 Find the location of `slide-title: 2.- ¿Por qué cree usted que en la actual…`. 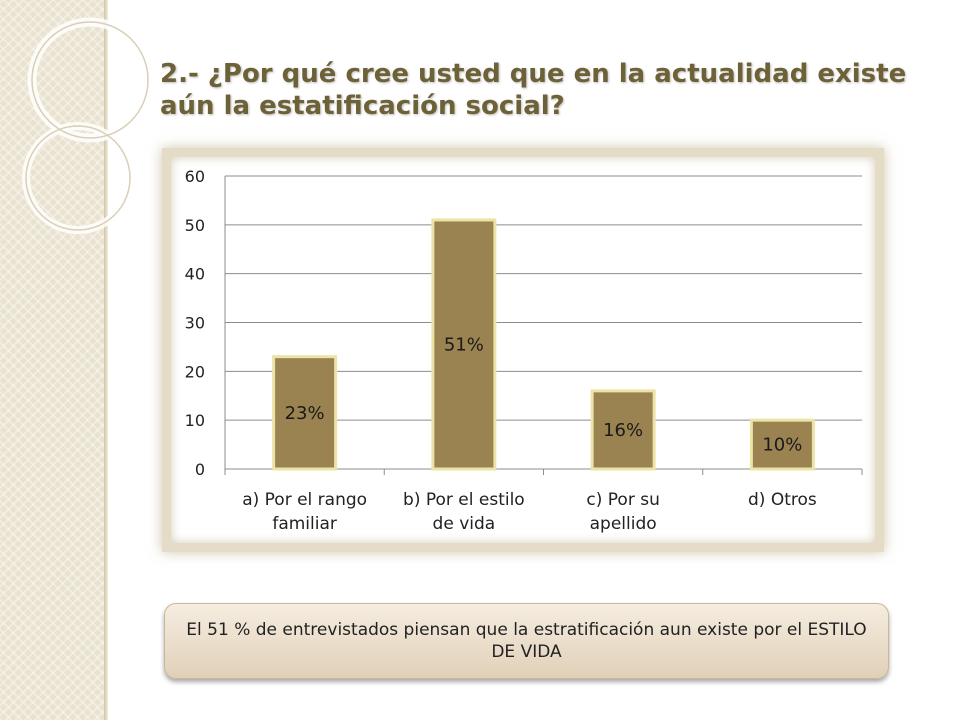

slide-title: 2.- ¿Por qué cree usted que en la actual… is located at coordinates (533, 90).